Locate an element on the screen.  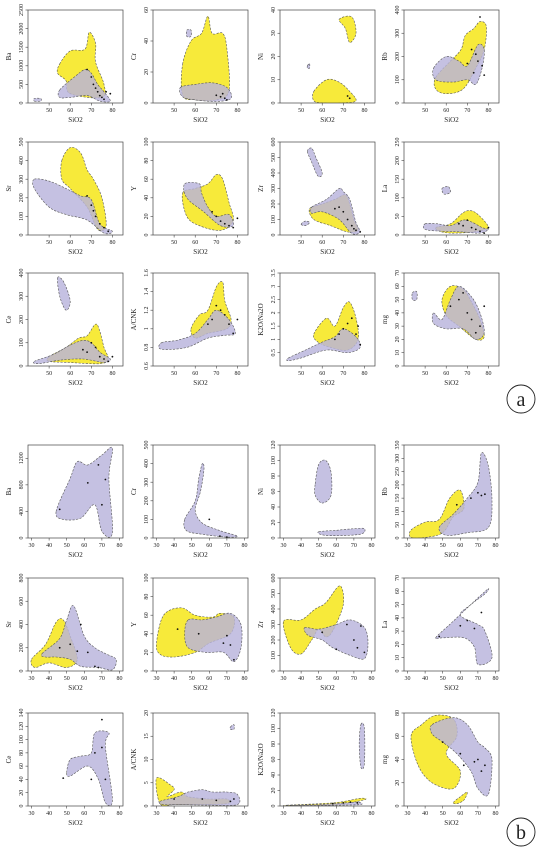
panel-mark-a-circle is located at coordinates (521, 399).